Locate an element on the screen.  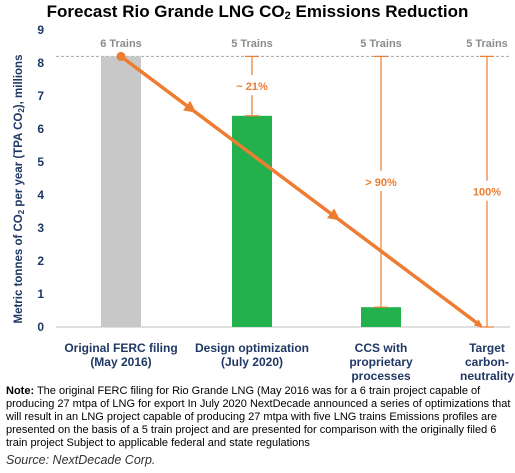
source-text: Source: NextDecade Corp. is located at coordinates (81, 460).